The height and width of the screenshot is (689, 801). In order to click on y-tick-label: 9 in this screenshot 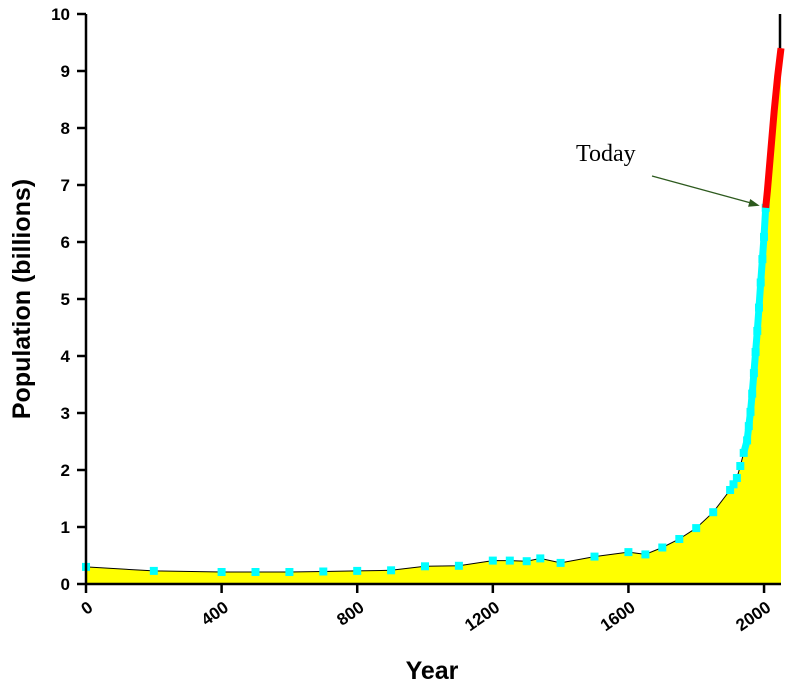, I will do `click(65, 71)`.